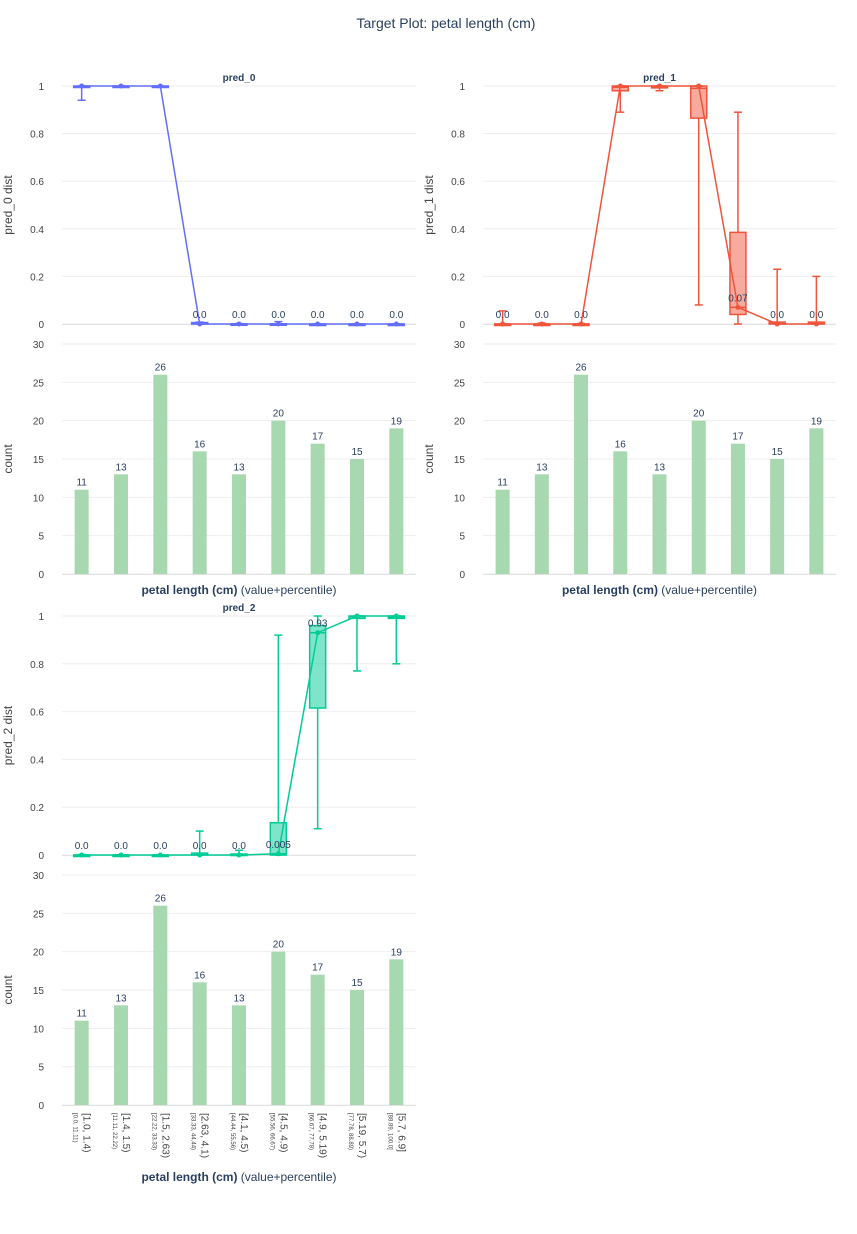  Describe the element at coordinates (37, 808) in the screenshot. I see `pred_2-ytick-label: 0.2` at that location.